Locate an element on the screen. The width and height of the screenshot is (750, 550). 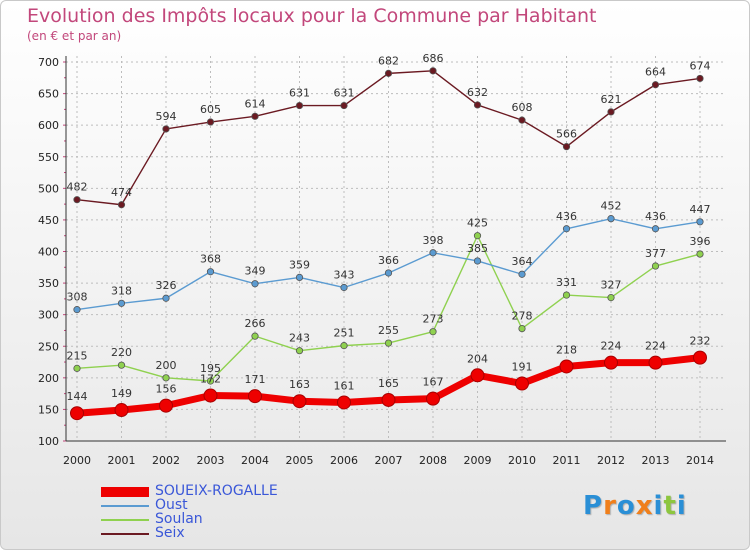
data-label: 447 is located at coordinates (700, 209).